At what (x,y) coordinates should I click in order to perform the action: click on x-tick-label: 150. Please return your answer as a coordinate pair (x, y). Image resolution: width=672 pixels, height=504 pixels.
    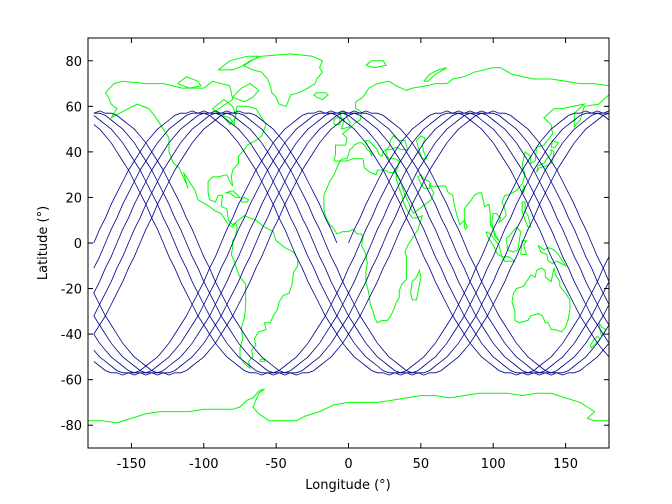
    Looking at the image, I should click on (565, 464).